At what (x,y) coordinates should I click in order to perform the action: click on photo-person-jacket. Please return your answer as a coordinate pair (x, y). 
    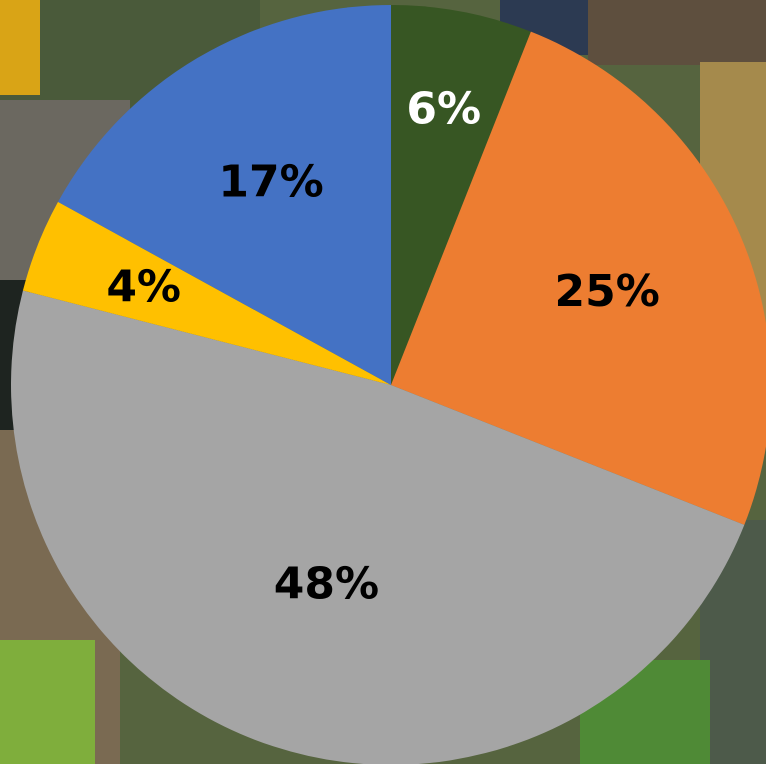
    Looking at the image, I should click on (47, 702).